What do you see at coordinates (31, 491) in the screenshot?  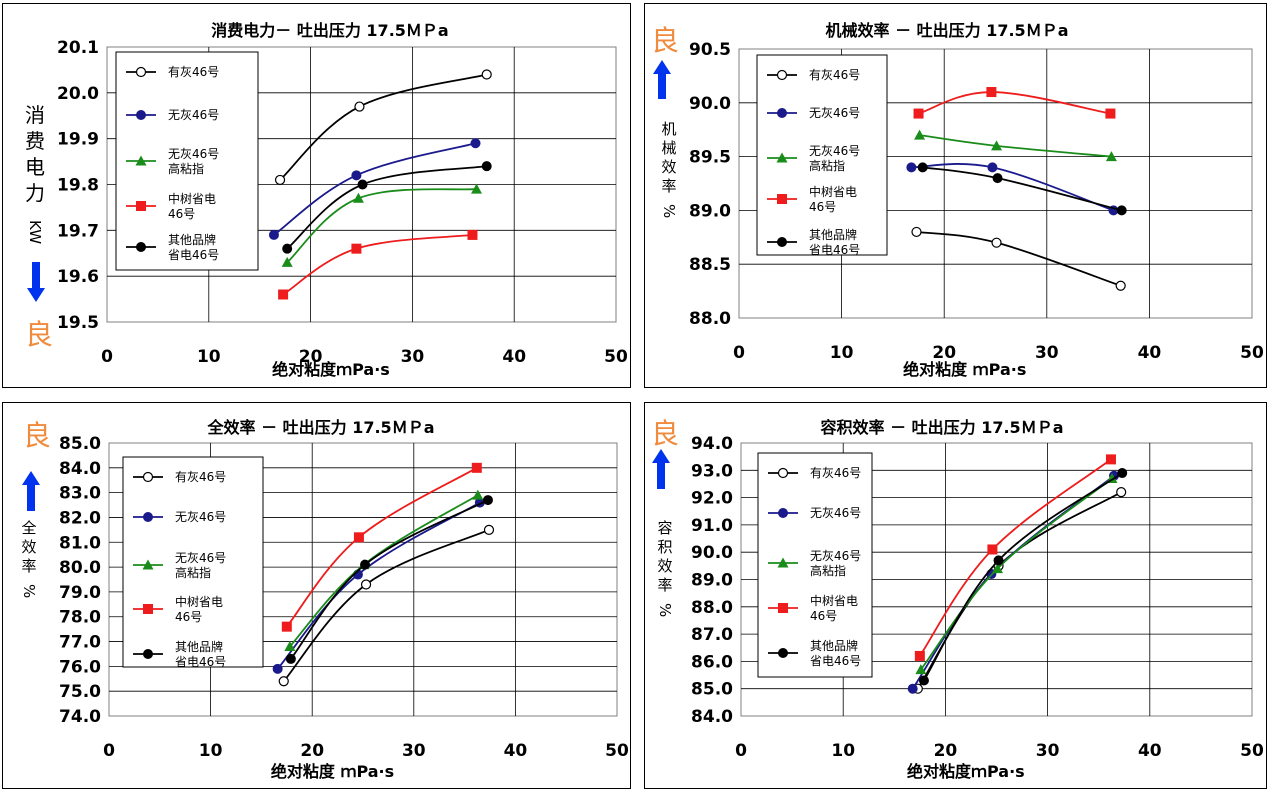 I see `arrow-up-icon` at bounding box center [31, 491].